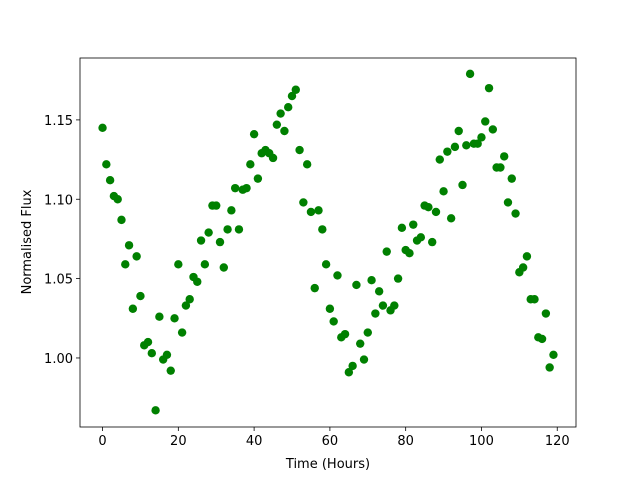 This screenshot has width=640, height=480. I want to click on y-tick-label: 1.15, so click(58, 121).